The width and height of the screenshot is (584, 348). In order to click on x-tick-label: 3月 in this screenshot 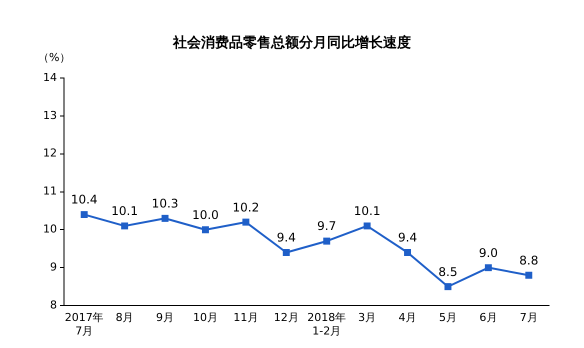, I will do `click(367, 317)`.